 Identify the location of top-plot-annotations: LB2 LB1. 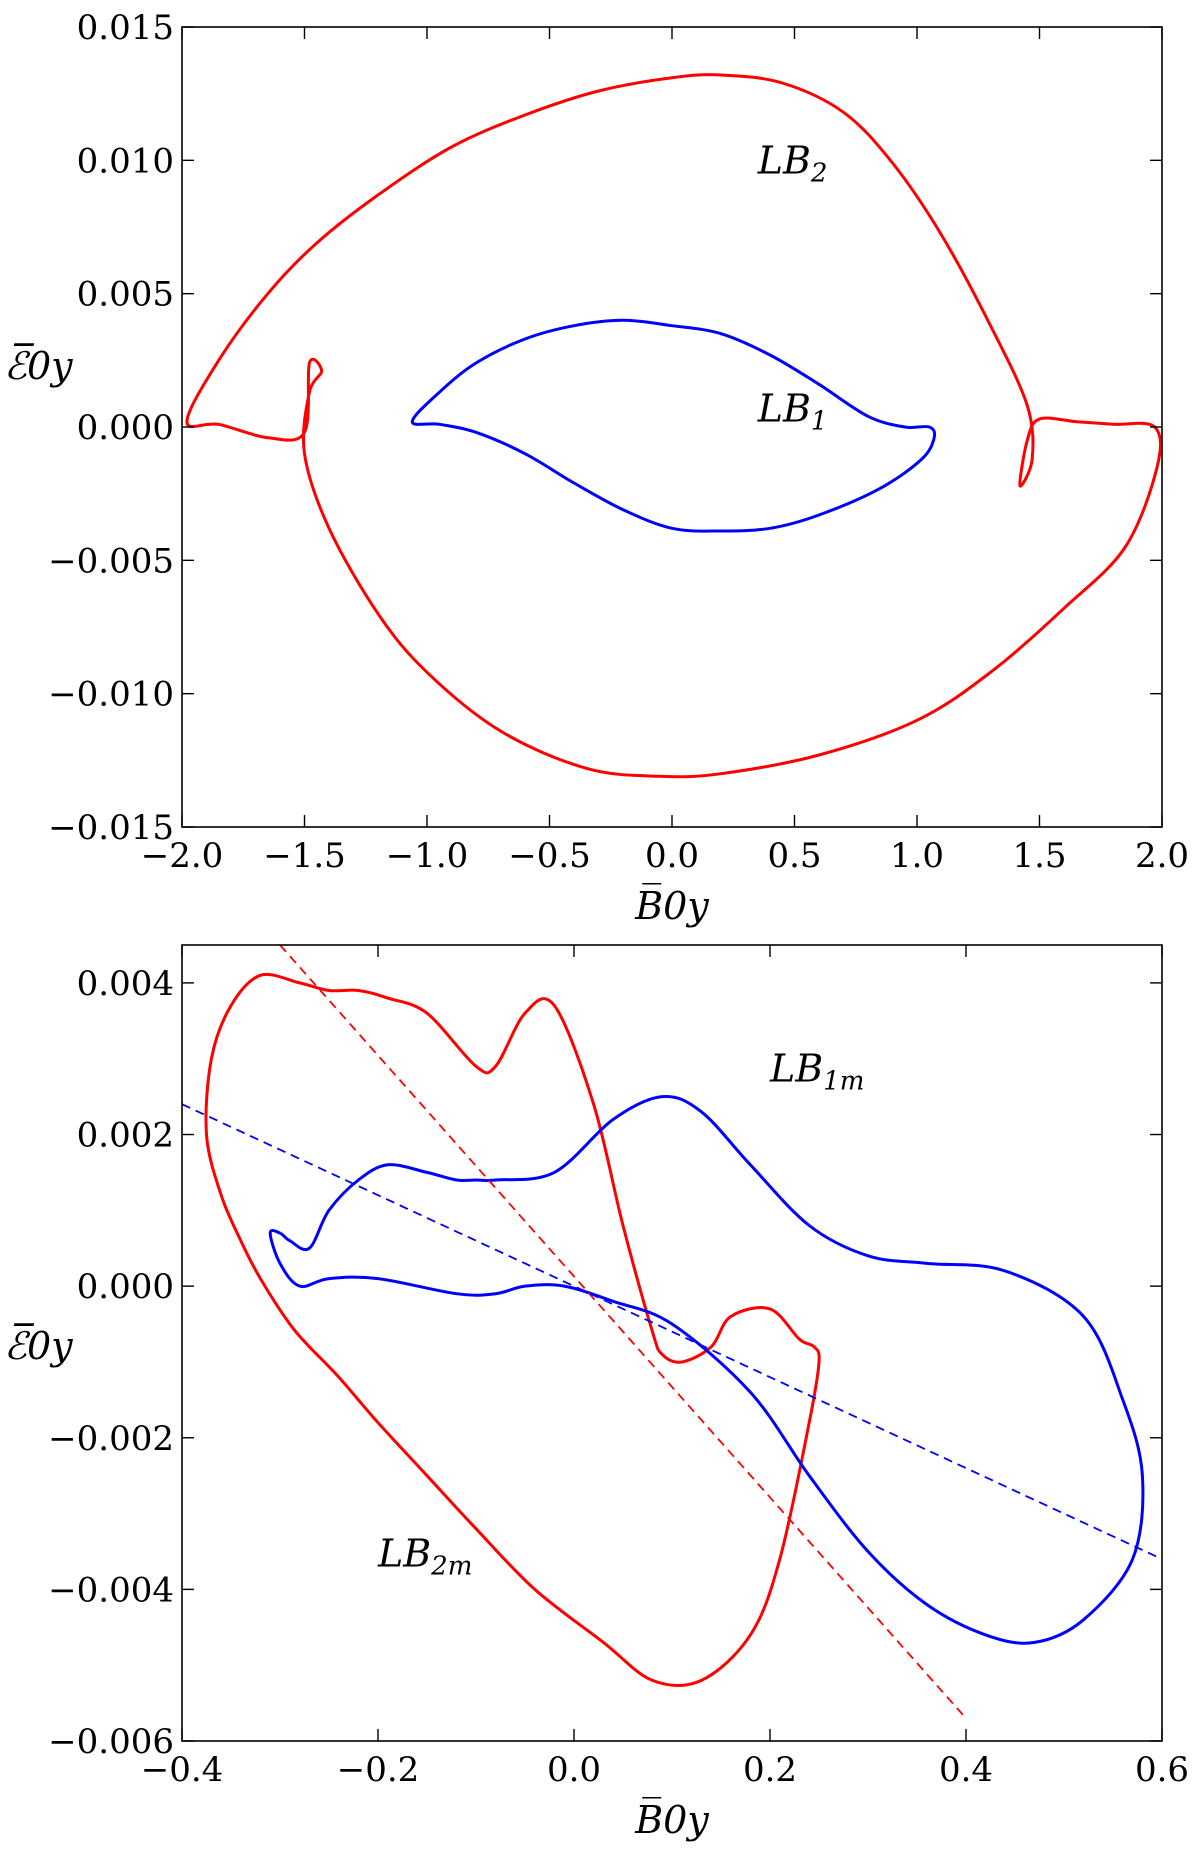
(792, 288).